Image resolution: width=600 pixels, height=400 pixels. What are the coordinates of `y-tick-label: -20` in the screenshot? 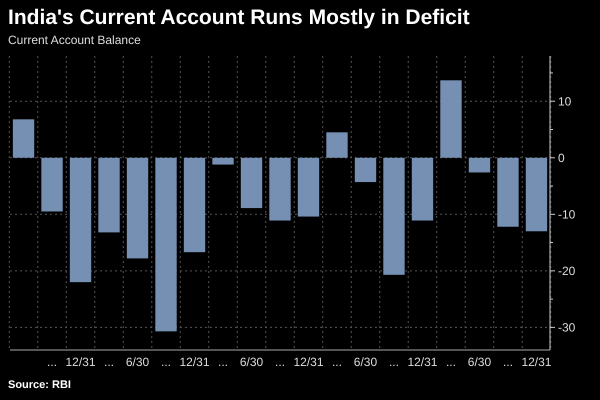 It's located at (567, 271).